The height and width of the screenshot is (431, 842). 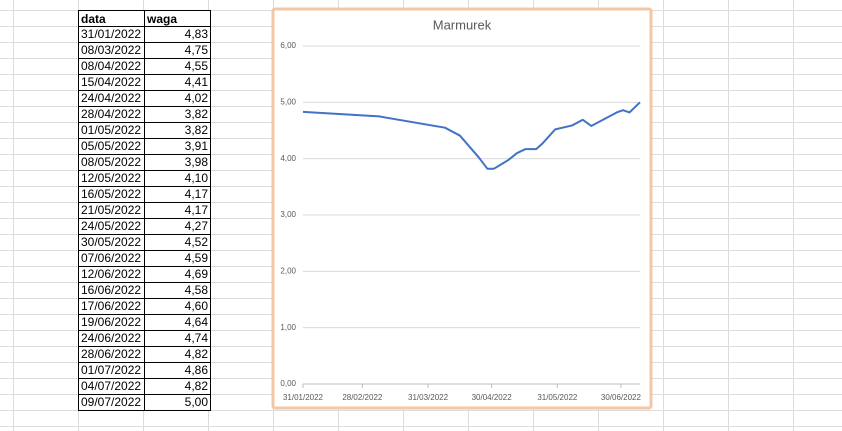 What do you see at coordinates (462, 24) in the screenshot?
I see `chart-title: Marmurek` at bounding box center [462, 24].